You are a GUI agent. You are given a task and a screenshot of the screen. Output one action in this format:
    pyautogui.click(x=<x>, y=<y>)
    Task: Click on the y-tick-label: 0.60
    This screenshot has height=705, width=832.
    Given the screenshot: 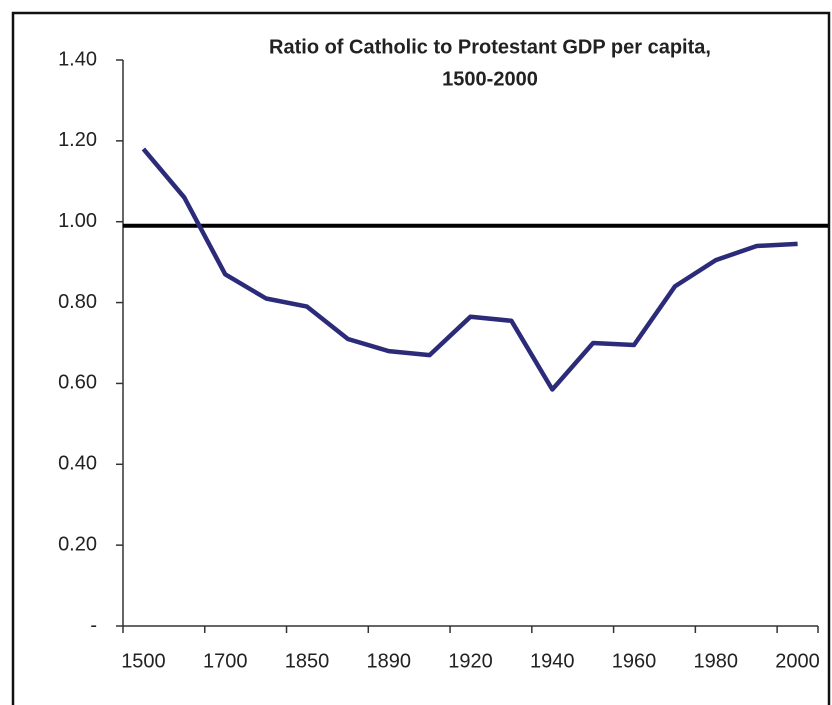 What is the action you would take?
    pyautogui.click(x=77, y=383)
    